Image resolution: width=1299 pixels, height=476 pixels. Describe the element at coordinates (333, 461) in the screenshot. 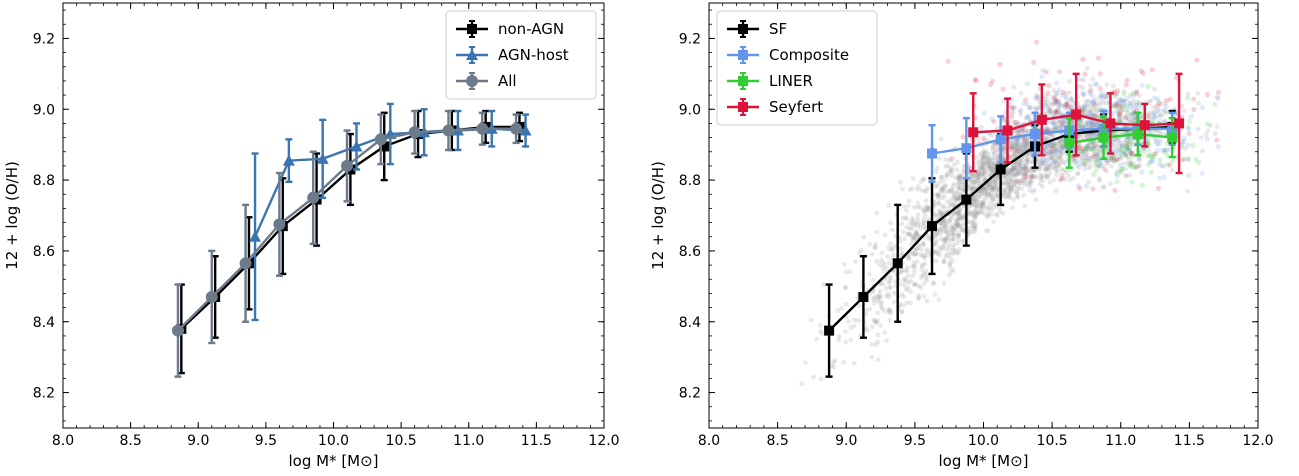

I see `x-axis-label: log M* [M⊙]` at that location.